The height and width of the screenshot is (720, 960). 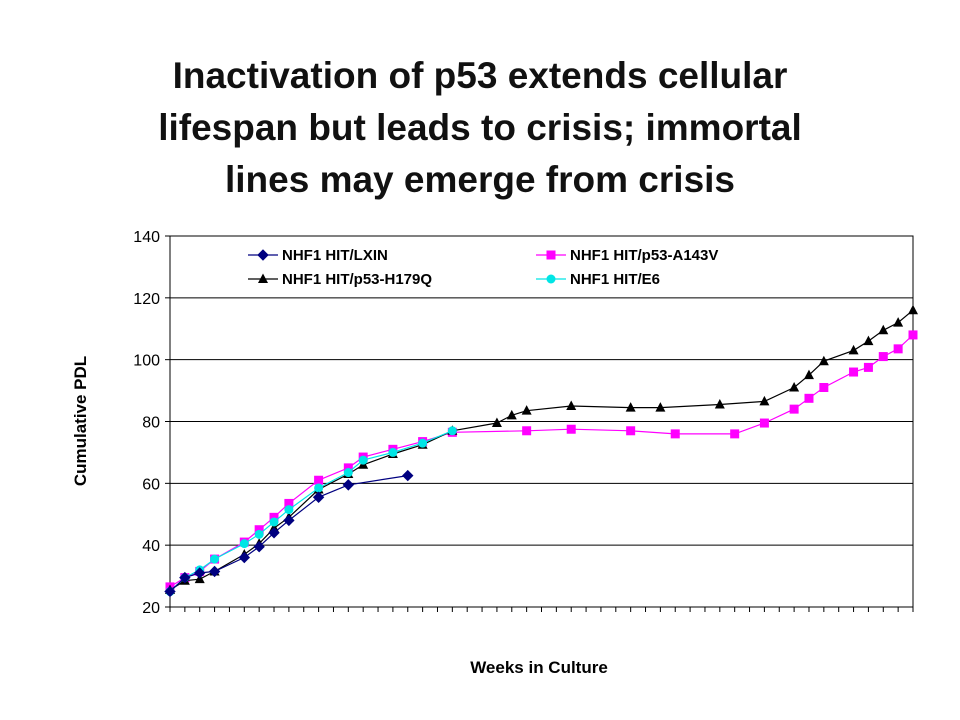 I want to click on legend-entry-3: NHF1 HIT/E6, so click(x=598, y=279).